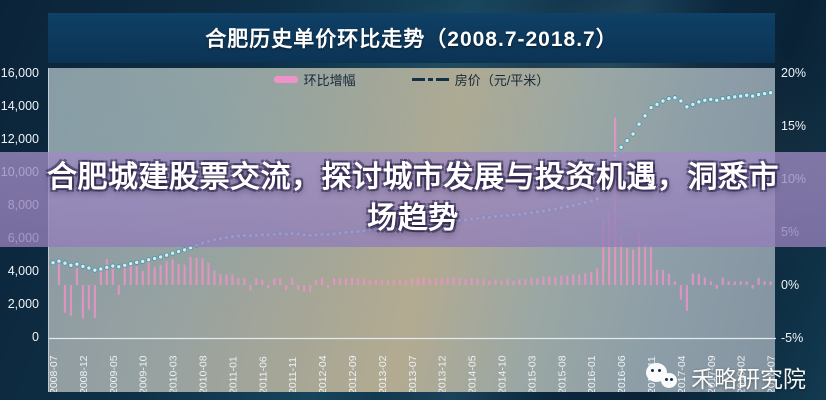  I want to click on chart-title: 合肥历史单价环比走势（2008.7-2018.7）, so click(411, 39).